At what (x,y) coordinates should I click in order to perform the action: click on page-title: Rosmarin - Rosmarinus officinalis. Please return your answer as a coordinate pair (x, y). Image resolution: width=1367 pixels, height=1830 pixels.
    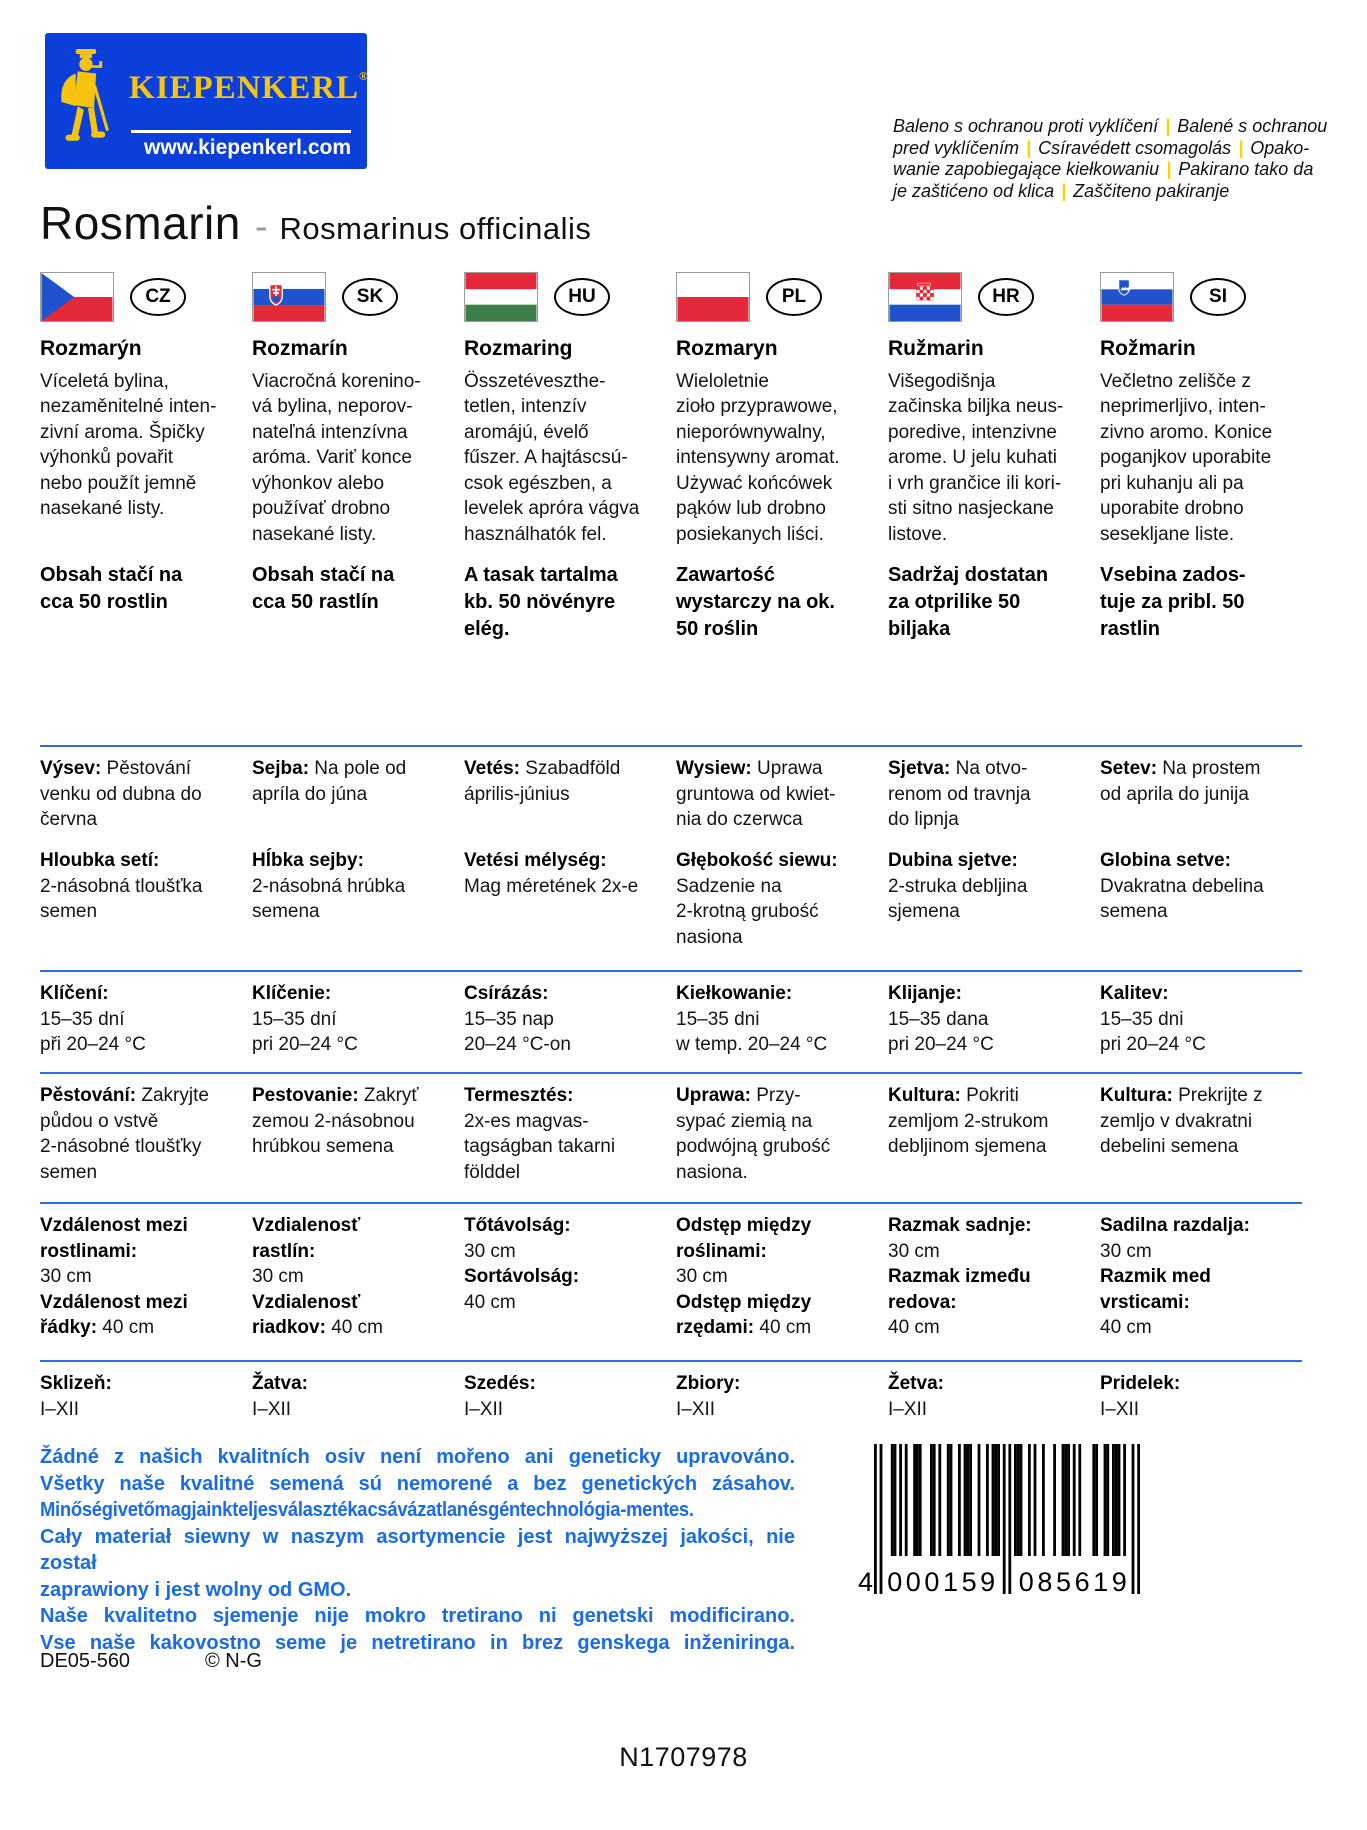
    Looking at the image, I should click on (315, 223).